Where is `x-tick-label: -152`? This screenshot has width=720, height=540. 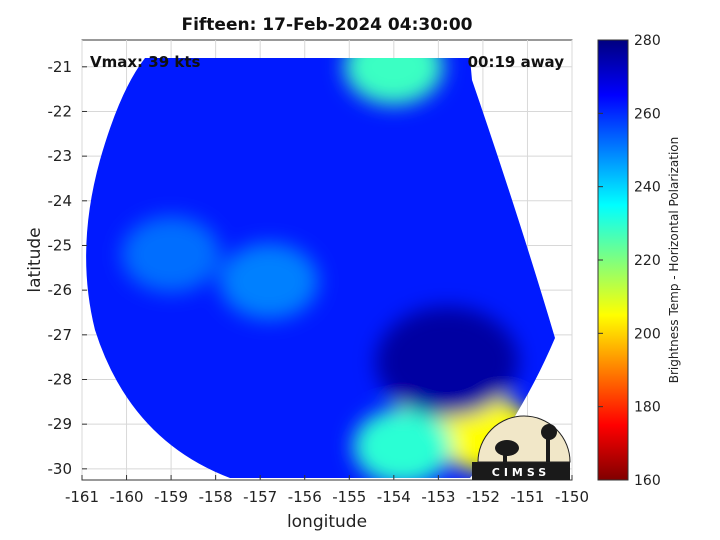
x-tick-label: -152 is located at coordinates (483, 497).